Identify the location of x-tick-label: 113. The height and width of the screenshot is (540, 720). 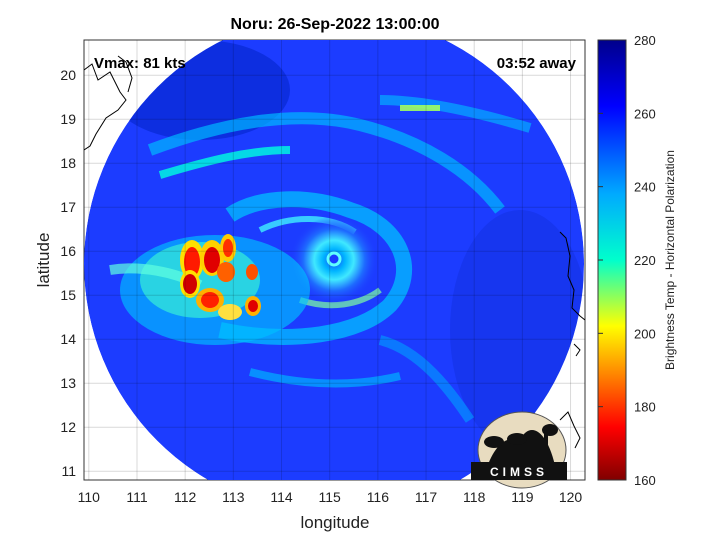
(233, 497).